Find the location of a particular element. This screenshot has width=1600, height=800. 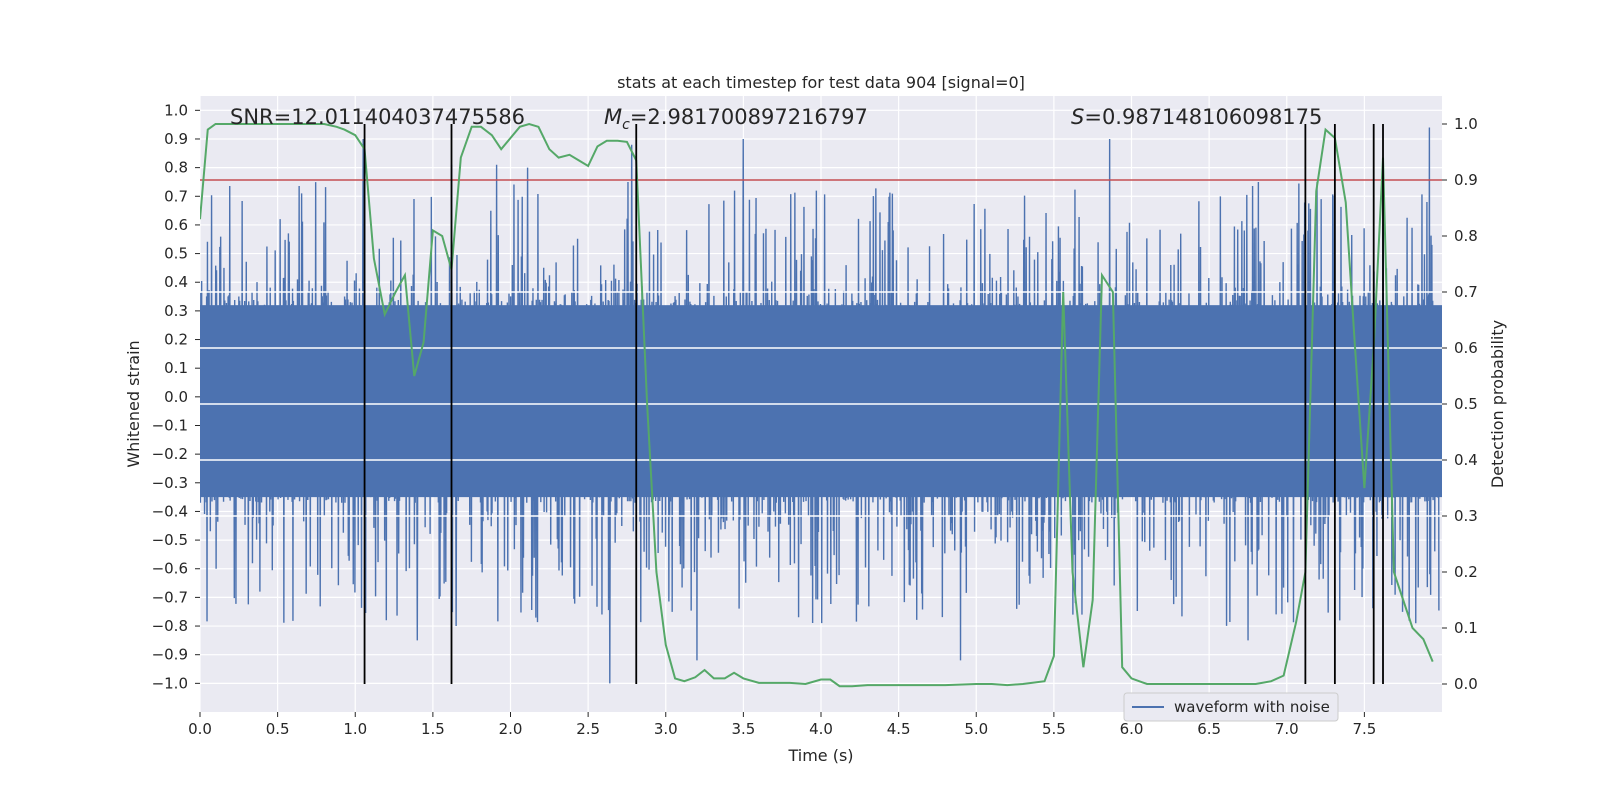

y-tick-label: −0.7 is located at coordinates (170, 597).